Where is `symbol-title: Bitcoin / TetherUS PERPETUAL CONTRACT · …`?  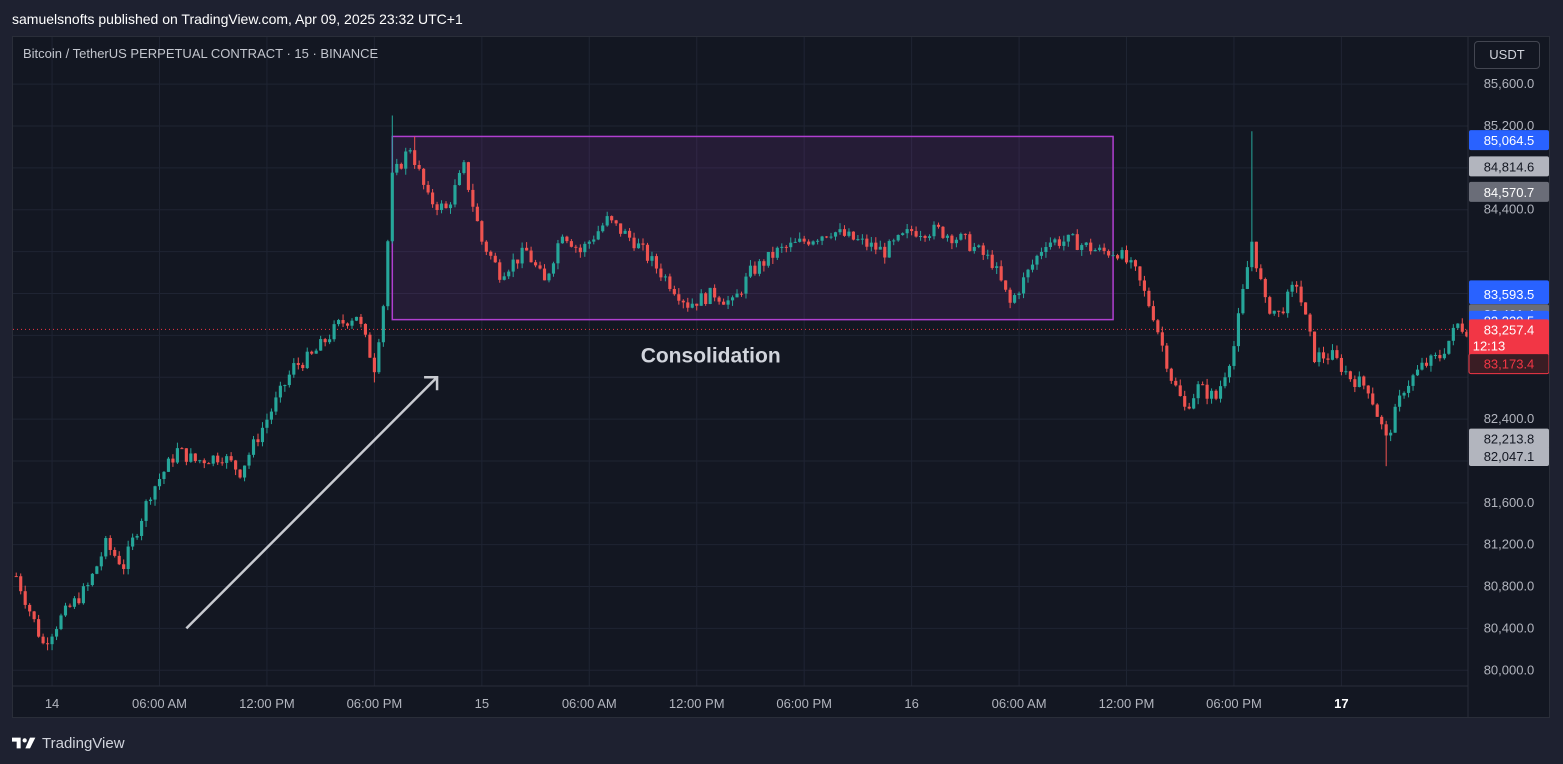
symbol-title: Bitcoin / TetherUS PERPETUAL CONTRACT · … is located at coordinates (201, 53).